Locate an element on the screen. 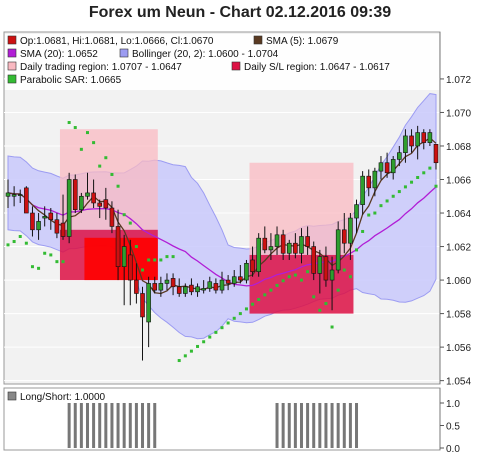 This screenshot has width=480, height=457. sl-region-core is located at coordinates (121, 259).